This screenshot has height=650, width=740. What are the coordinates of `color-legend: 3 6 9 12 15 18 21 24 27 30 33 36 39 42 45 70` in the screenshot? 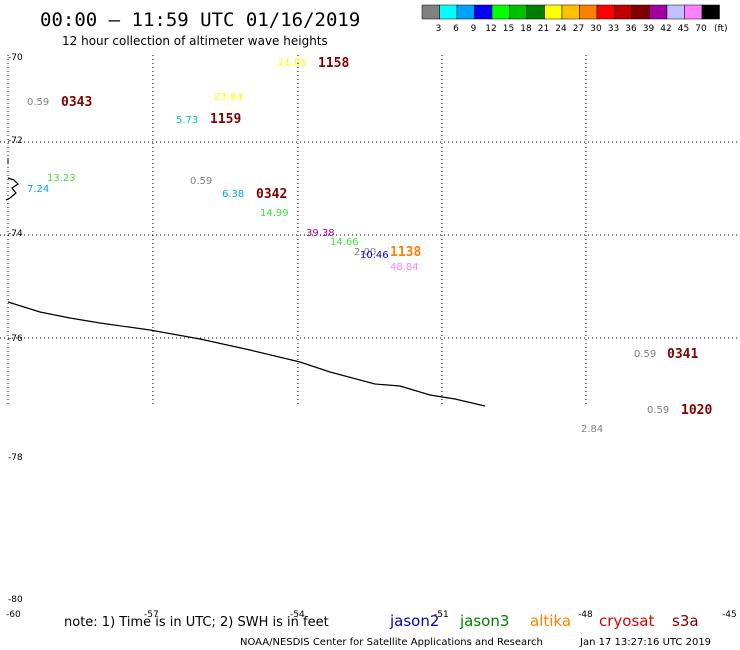 It's located at (570, 19).